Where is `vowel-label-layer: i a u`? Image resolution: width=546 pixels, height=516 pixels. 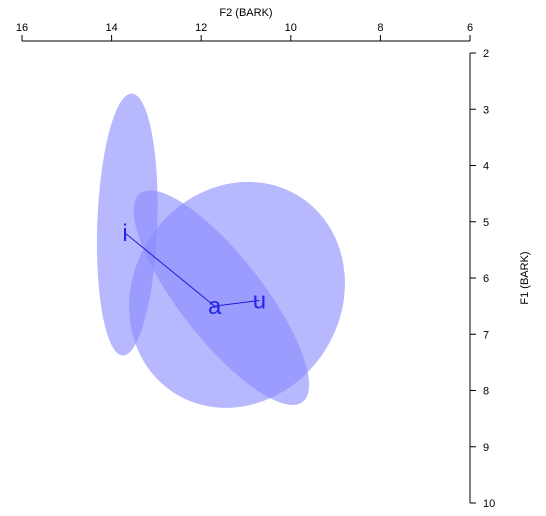
vowel-label-layer: i a u is located at coordinates (194, 270).